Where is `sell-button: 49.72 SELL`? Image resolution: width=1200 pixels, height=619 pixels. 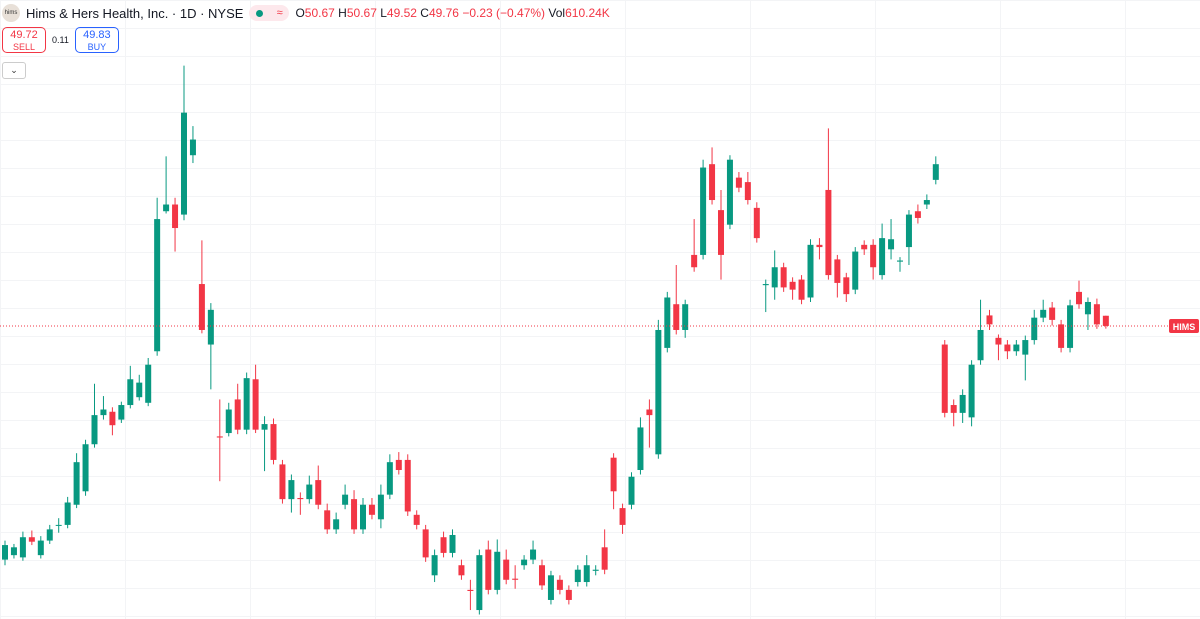
sell-button: 49.72 SELL is located at coordinates (24, 40).